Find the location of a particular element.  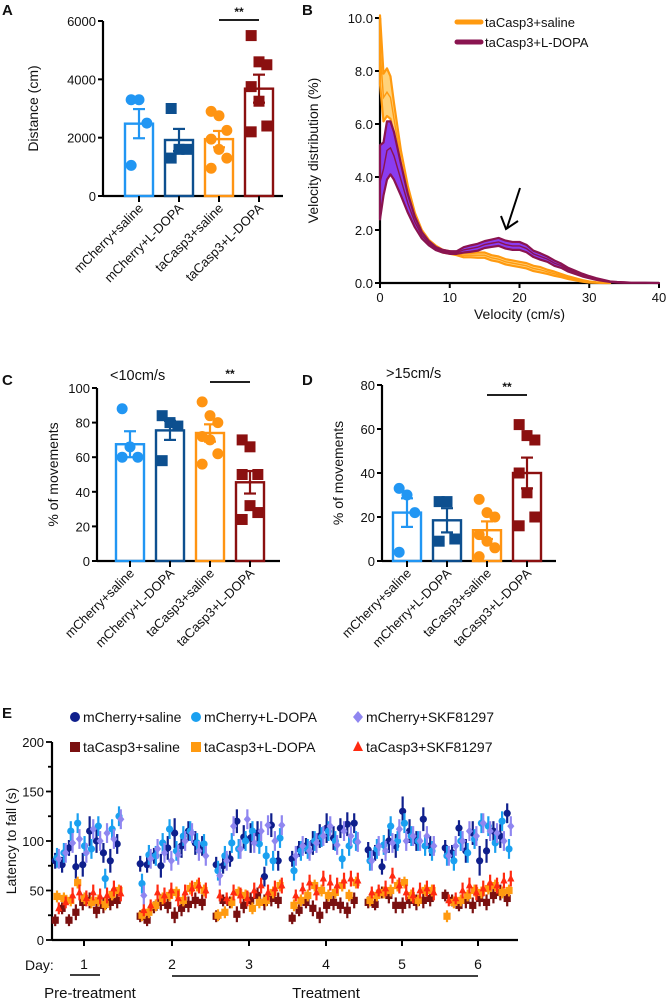

day-label: 2 is located at coordinates (172, 964).